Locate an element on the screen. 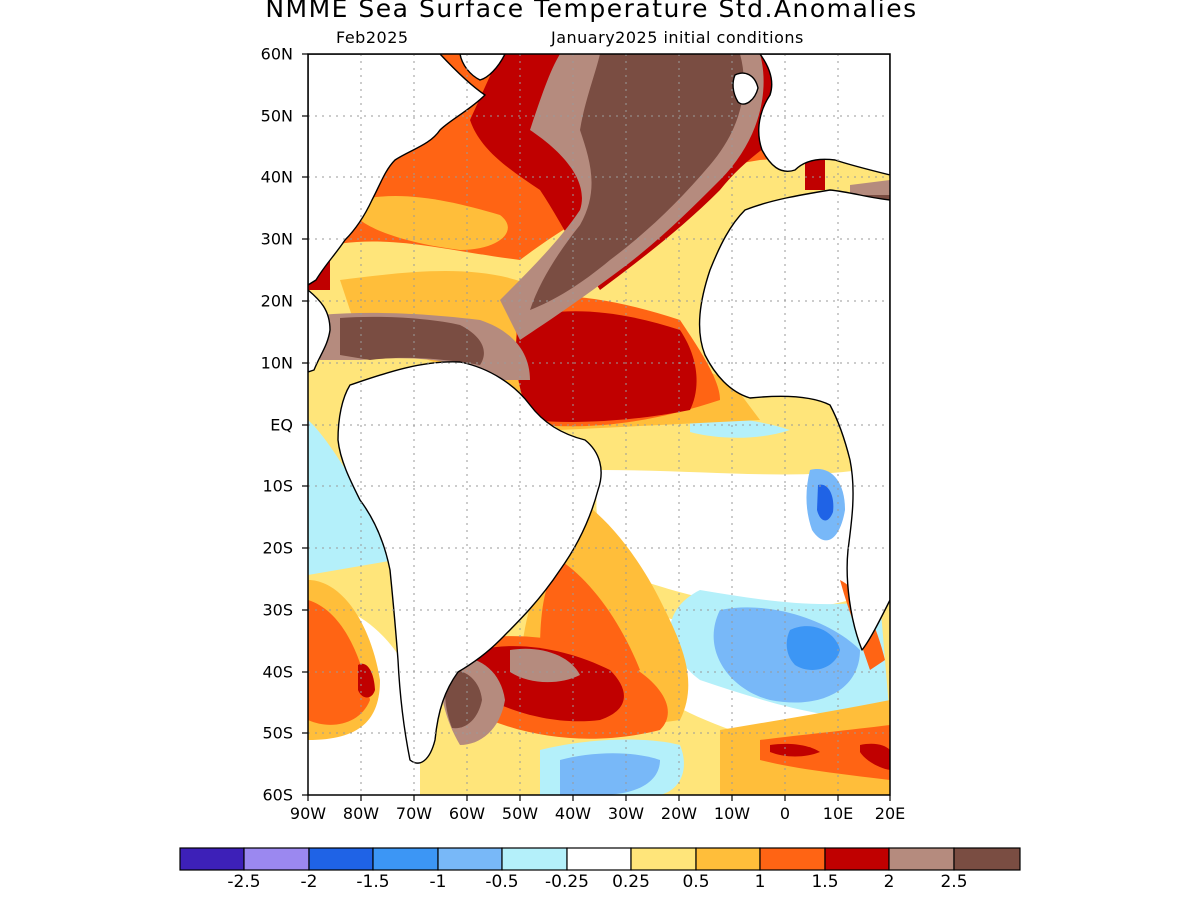 The height and width of the screenshot is (900, 1200). lat-label: 50N is located at coordinates (276, 116).